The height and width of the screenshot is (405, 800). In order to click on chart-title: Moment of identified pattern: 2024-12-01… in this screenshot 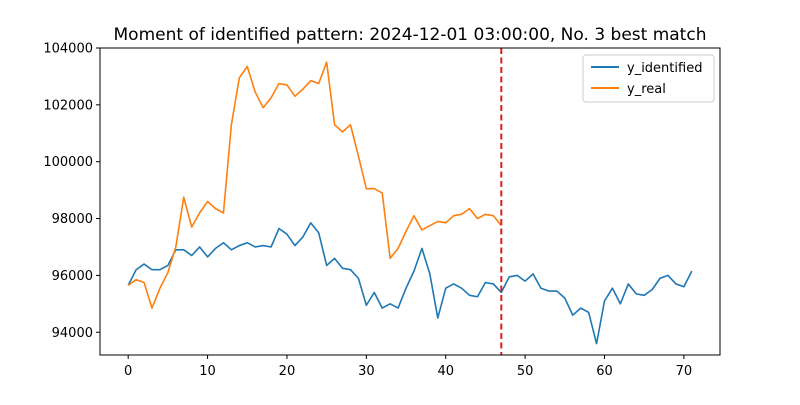, I will do `click(410, 35)`.